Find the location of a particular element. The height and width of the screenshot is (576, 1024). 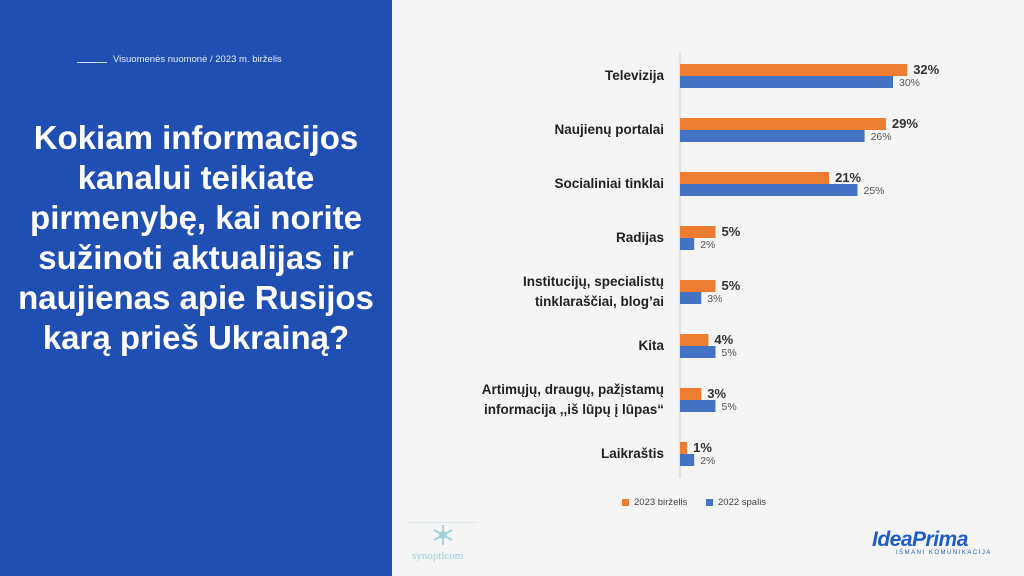

synopticom-logo-text: synopticom is located at coordinates (438, 556).